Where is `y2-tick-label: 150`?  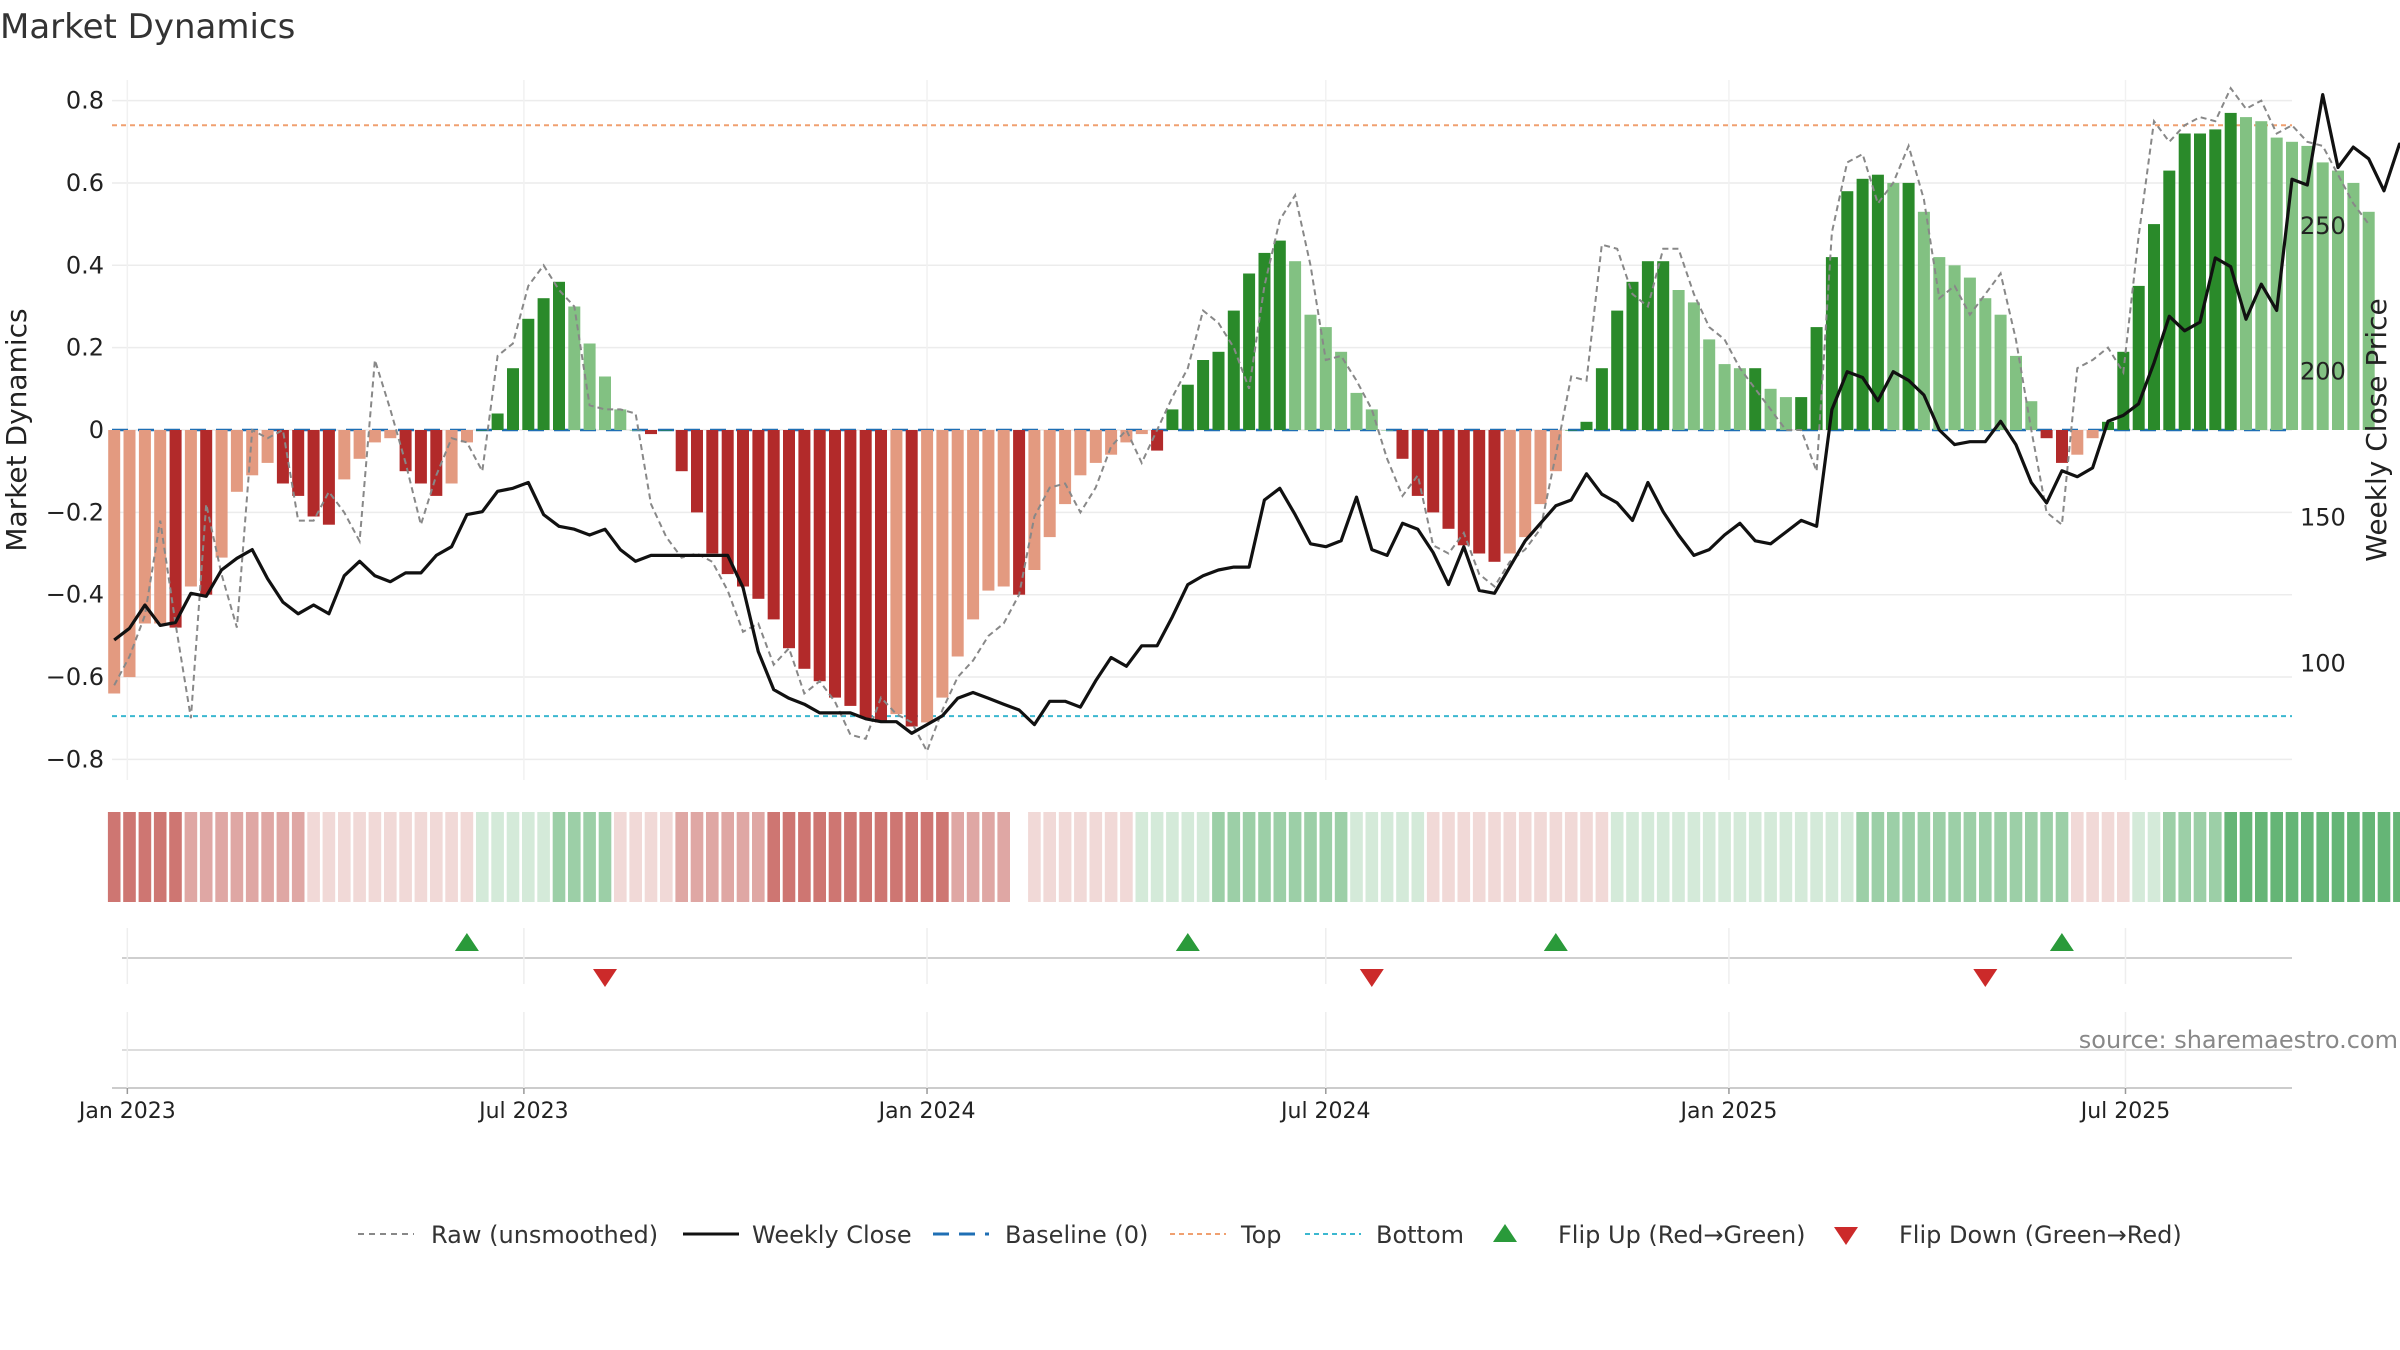 y2-tick-label: 150 is located at coordinates (2323, 518).